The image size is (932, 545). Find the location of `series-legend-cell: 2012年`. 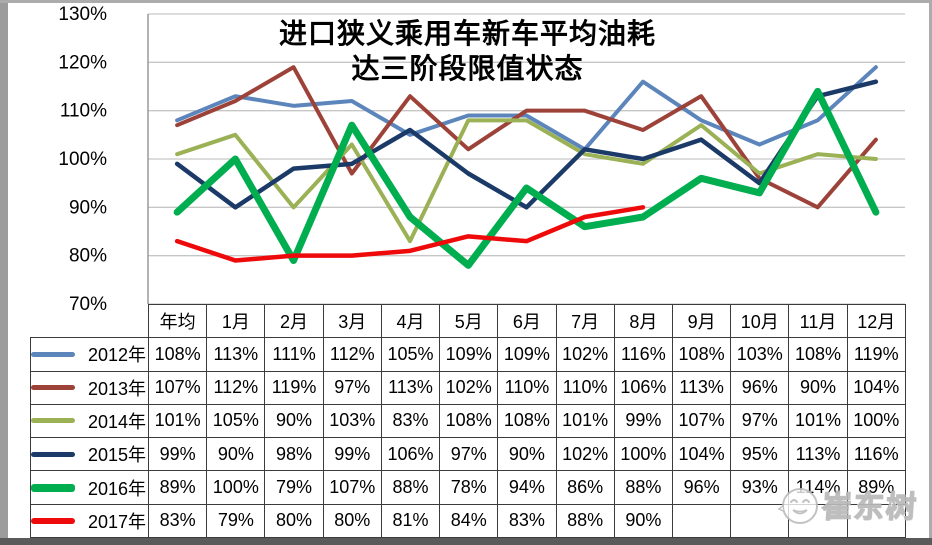

series-legend-cell: 2012年 is located at coordinates (89, 354).